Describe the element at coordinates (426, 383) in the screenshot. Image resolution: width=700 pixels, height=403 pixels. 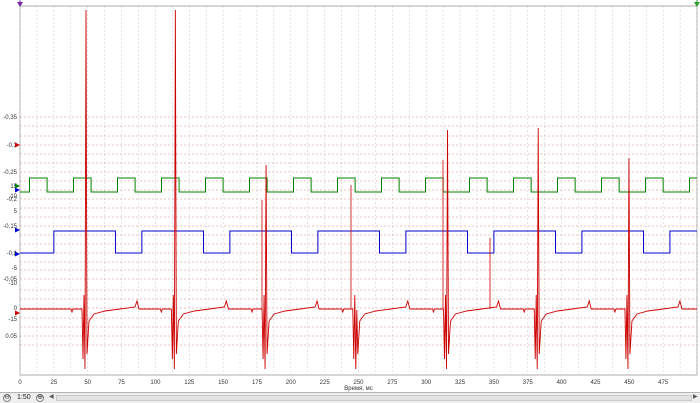
I see `x-tick-label: 300` at that location.